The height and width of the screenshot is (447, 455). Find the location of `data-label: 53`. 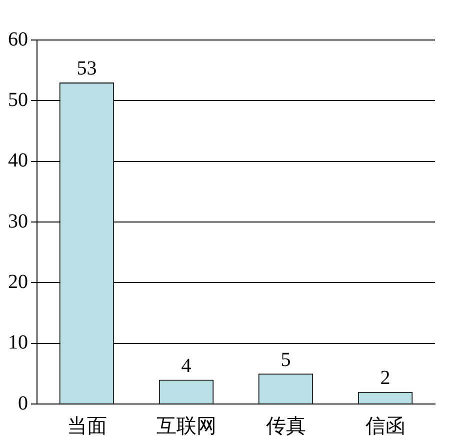

data-label: 53 is located at coordinates (86, 69).